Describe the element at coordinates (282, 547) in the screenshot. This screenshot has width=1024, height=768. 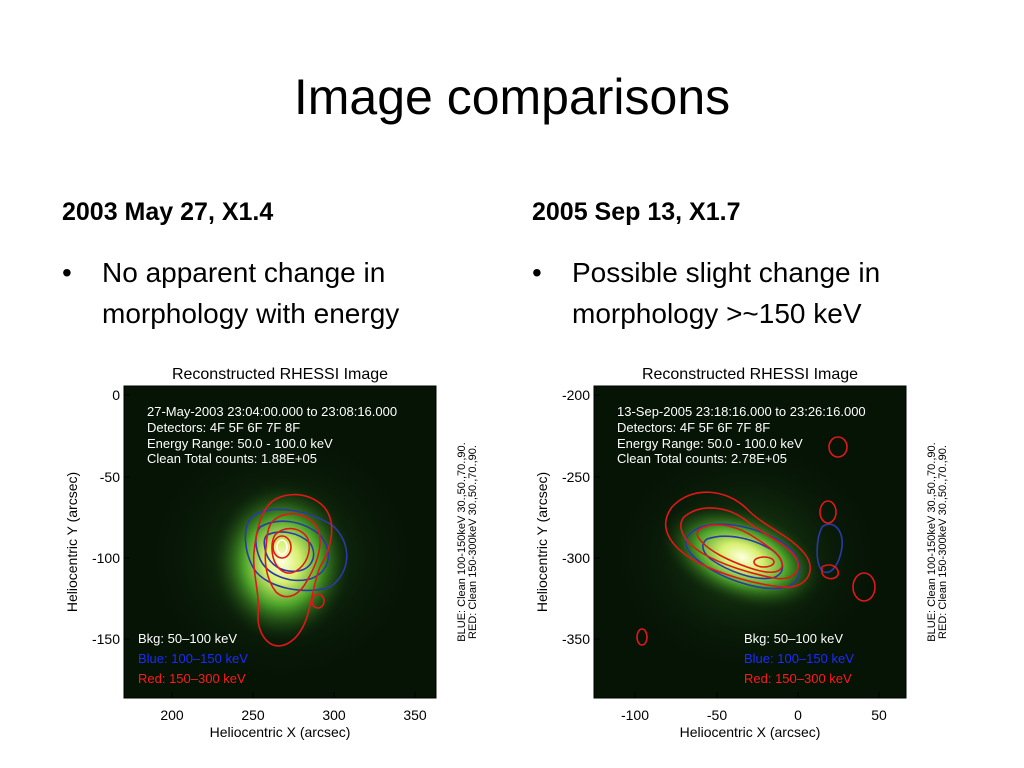
I see `peak-contour` at that location.